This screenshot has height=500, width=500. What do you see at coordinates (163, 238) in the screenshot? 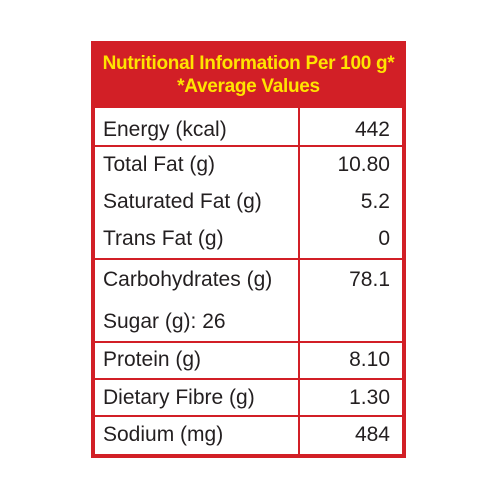
I see `row-label-trans-fat: Trans Fat (g)` at bounding box center [163, 238].